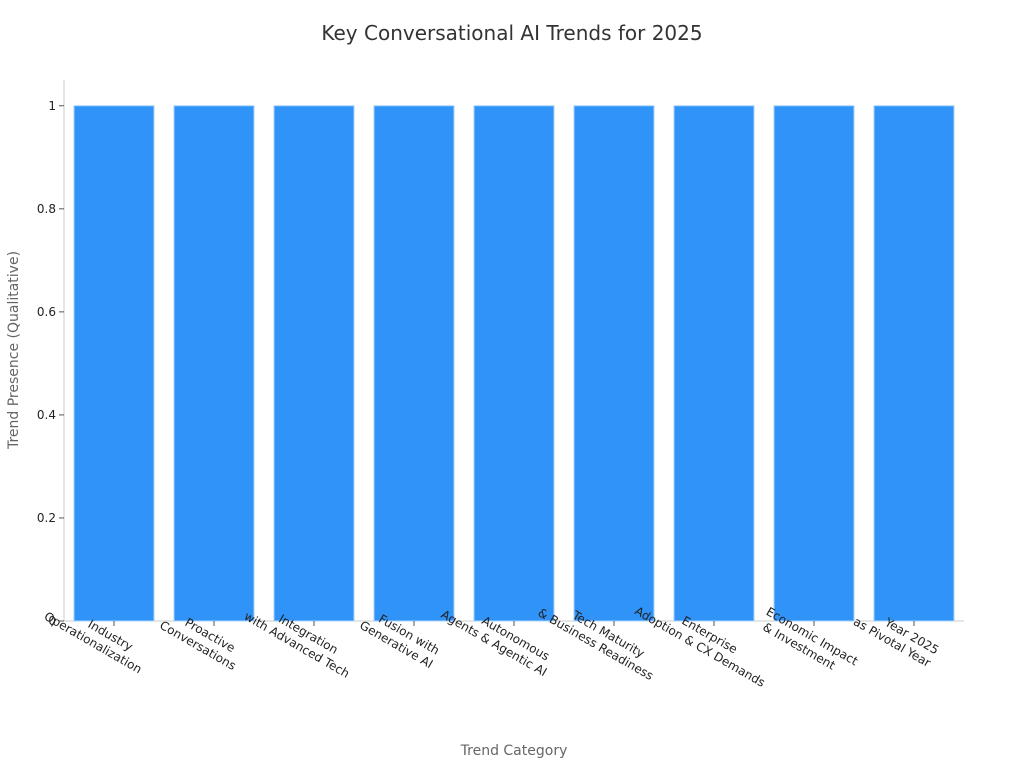  Describe the element at coordinates (46, 312) in the screenshot. I see `y-tick-label: 0.6` at that location.